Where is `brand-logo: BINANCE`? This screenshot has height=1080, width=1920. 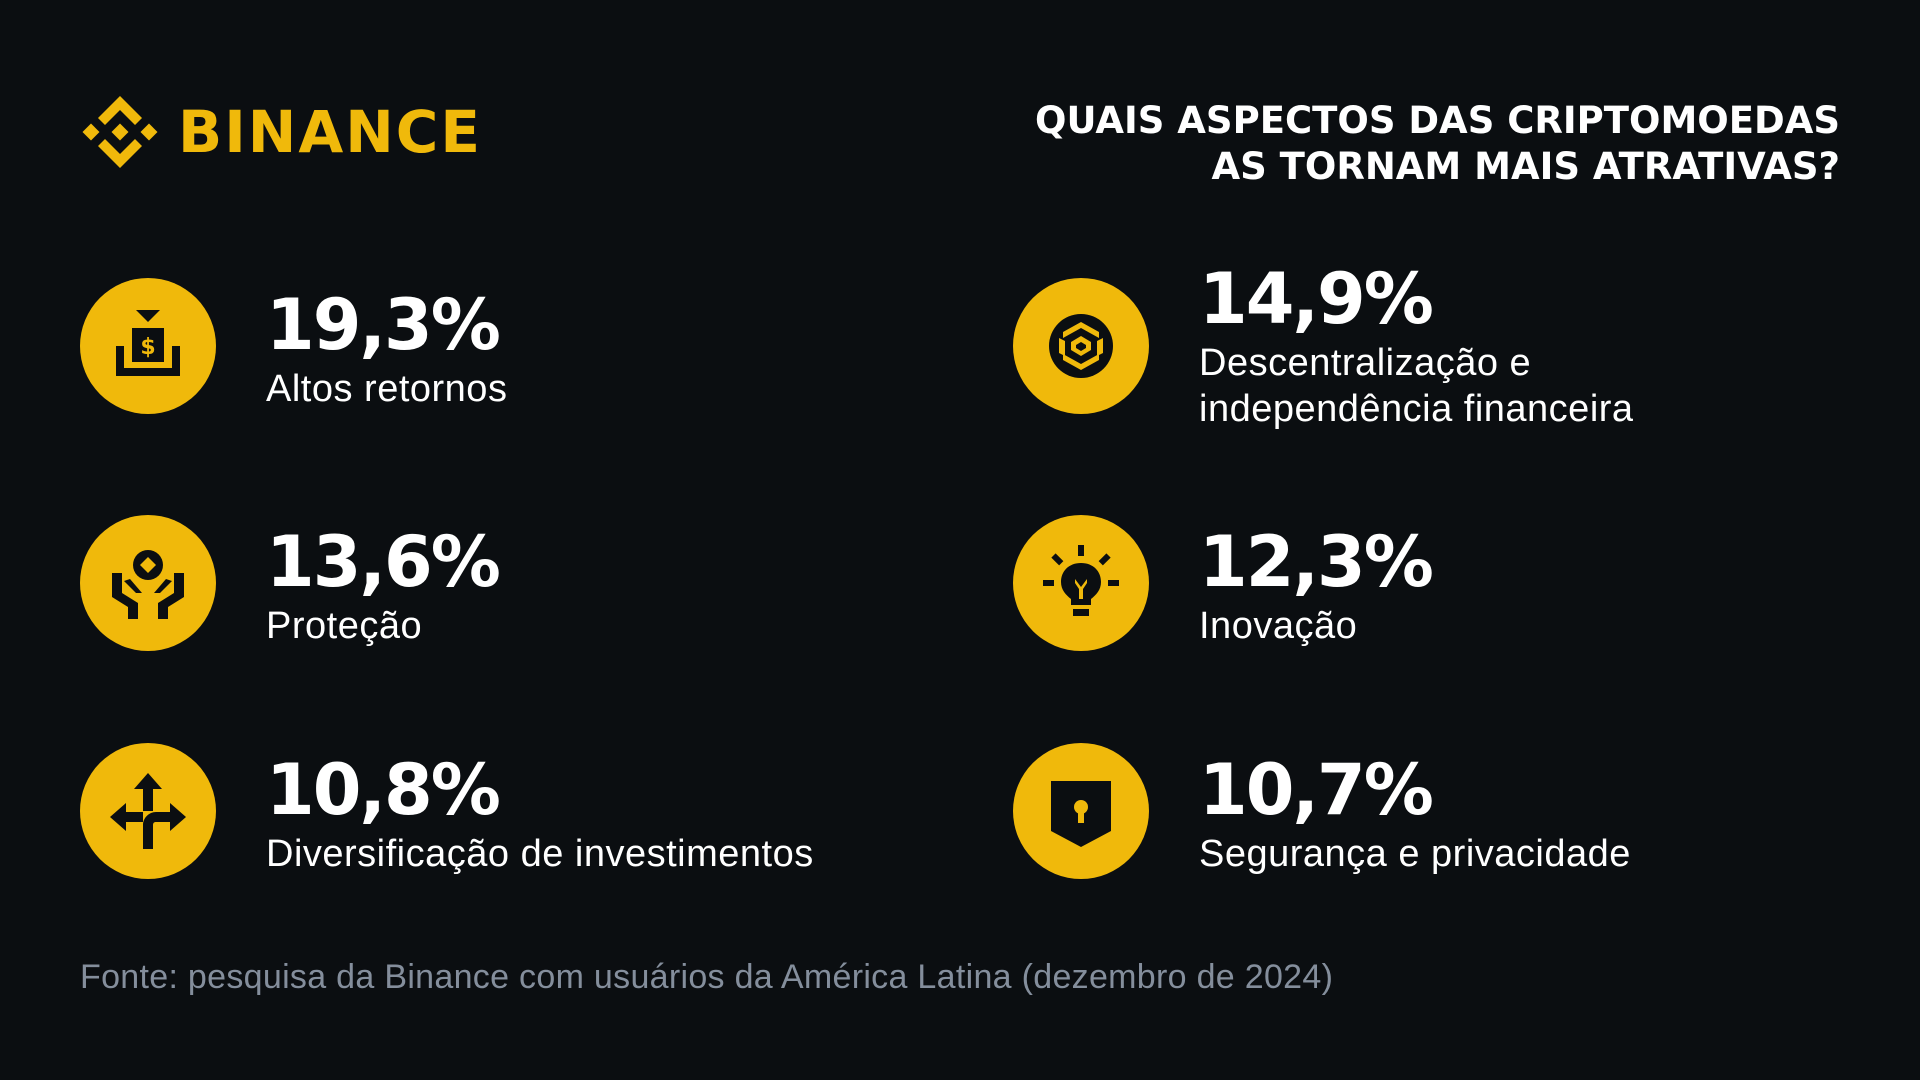 brand-logo: BINANCE is located at coordinates (281, 132).